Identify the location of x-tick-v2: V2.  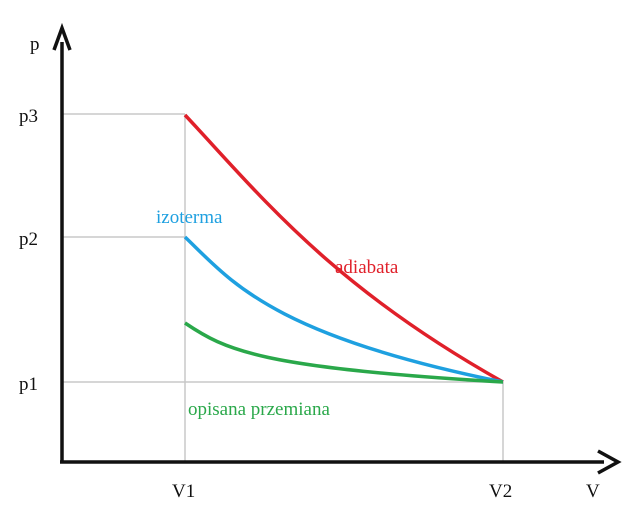
(500, 491).